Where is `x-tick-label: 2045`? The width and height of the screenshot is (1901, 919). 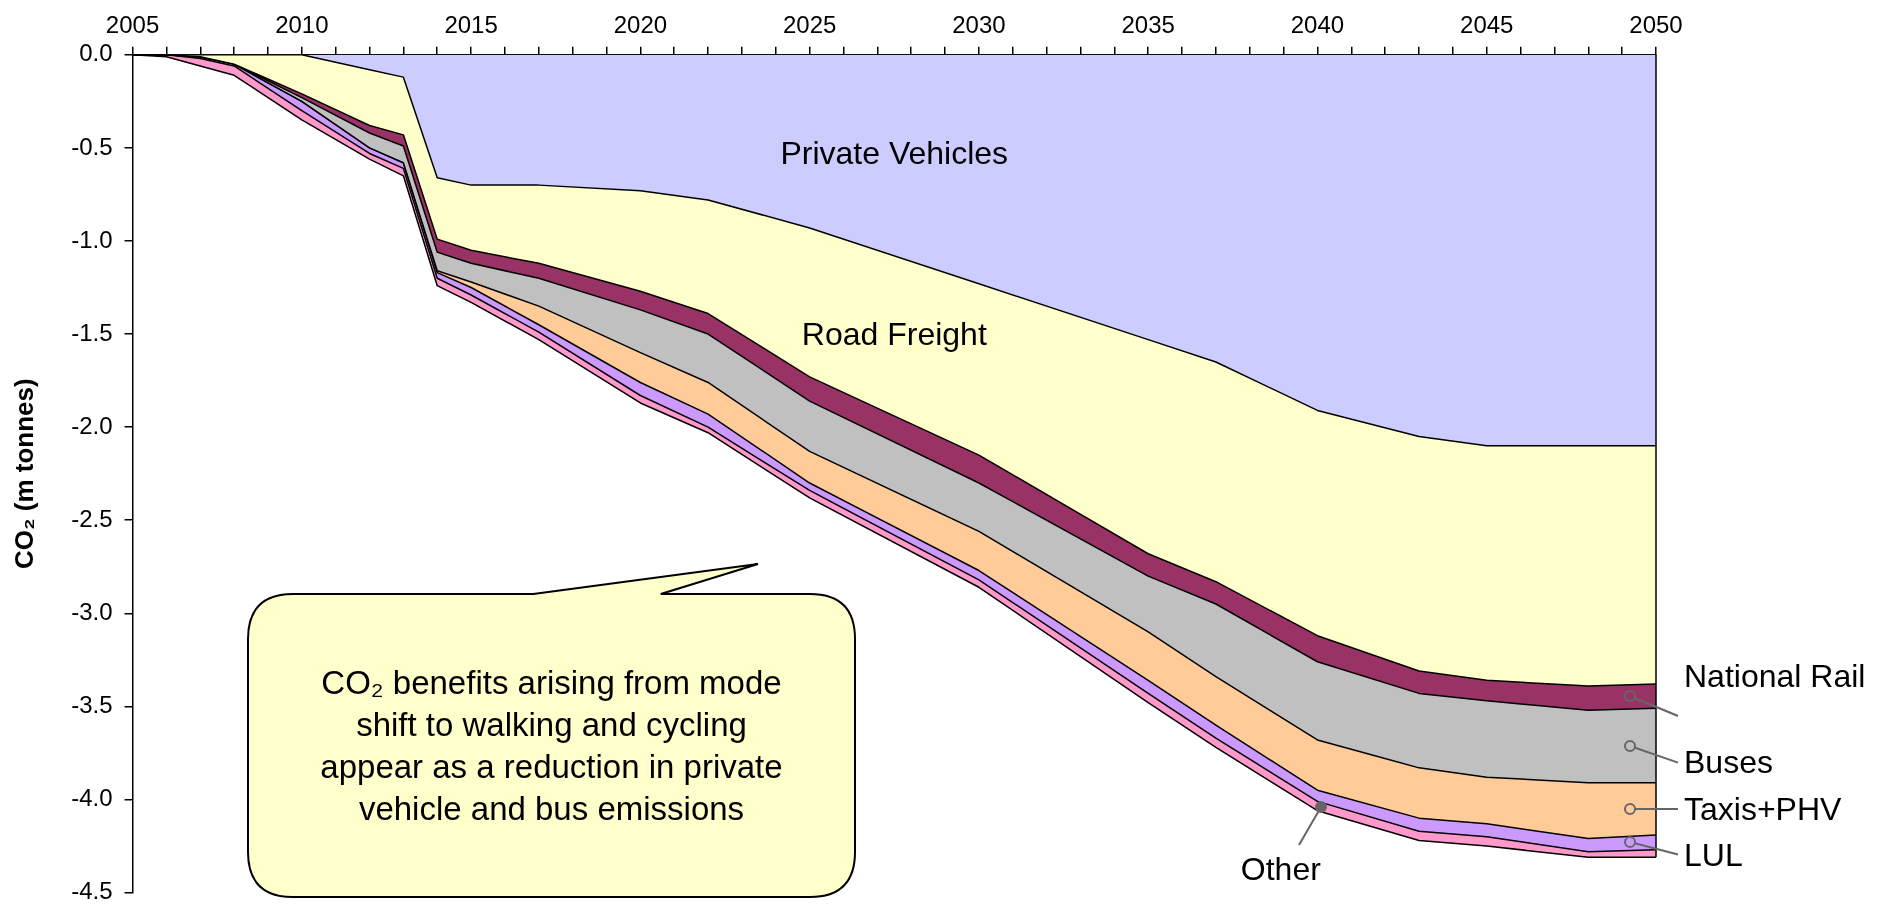 x-tick-label: 2045 is located at coordinates (1487, 25).